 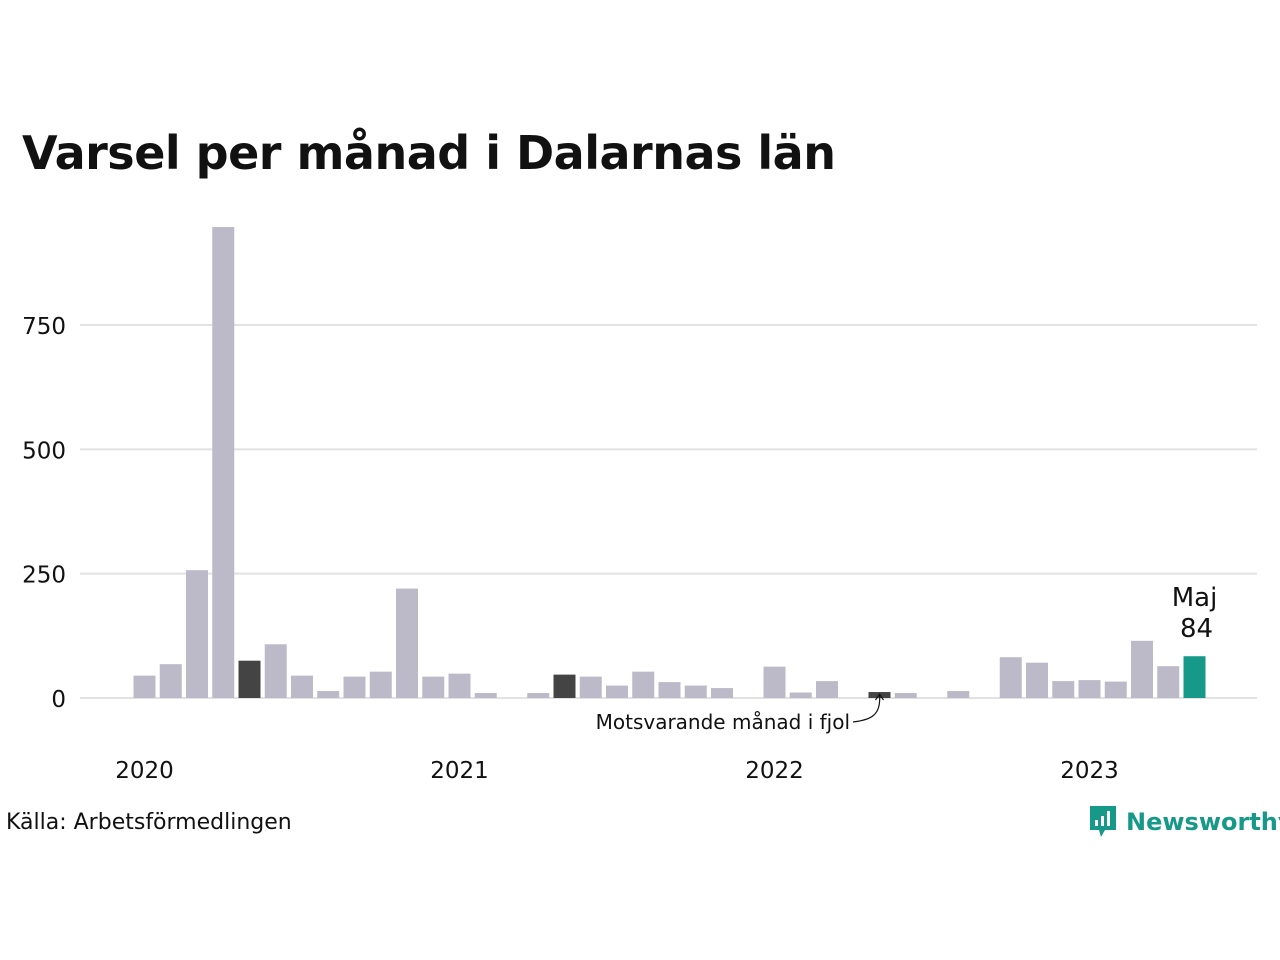 What do you see at coordinates (617, 771) in the screenshot?
I see `x-axis-year-labels: 2020 2021 2022 2023` at bounding box center [617, 771].